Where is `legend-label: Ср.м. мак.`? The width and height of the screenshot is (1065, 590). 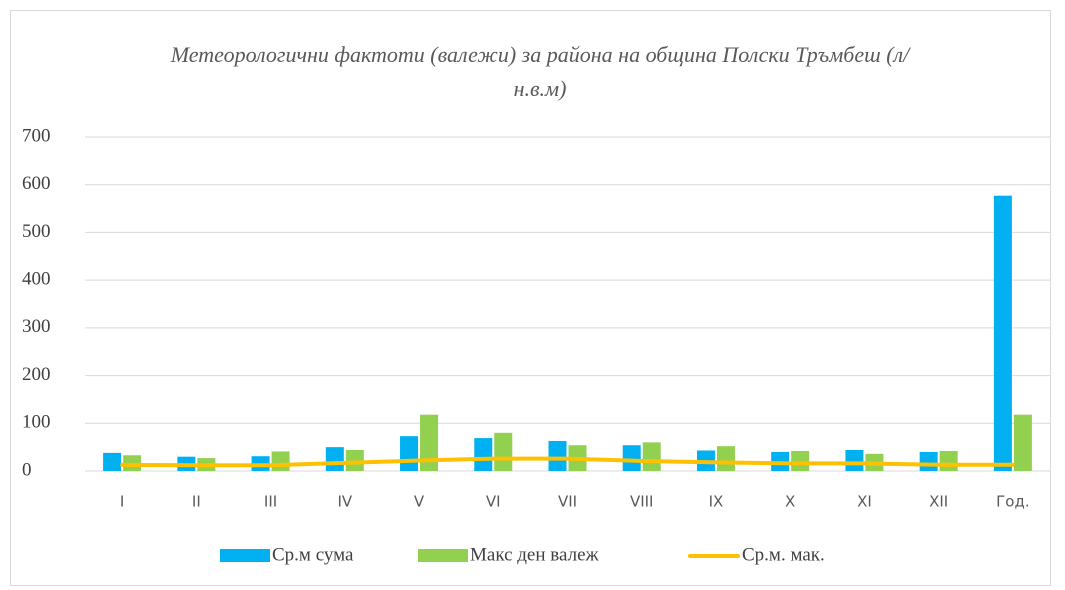 legend-label: Ср.м. мак. is located at coordinates (783, 554).